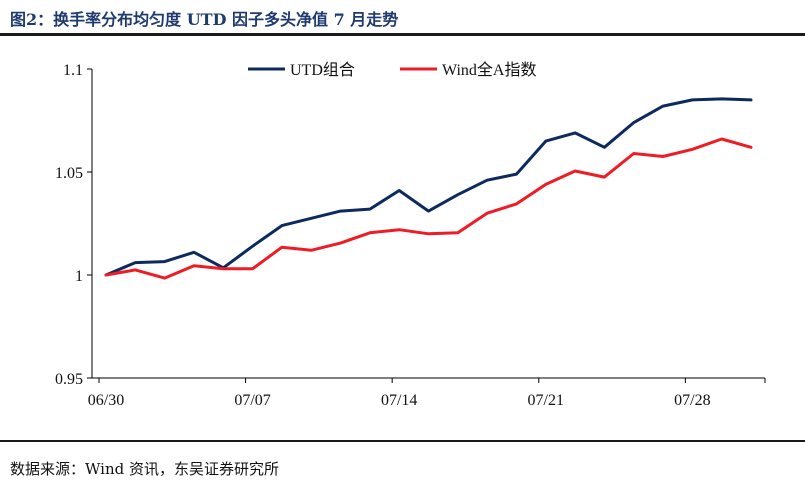 This screenshot has height=490, width=805. I want to click on legend-label-1: Wind全A指数, so click(489, 70).